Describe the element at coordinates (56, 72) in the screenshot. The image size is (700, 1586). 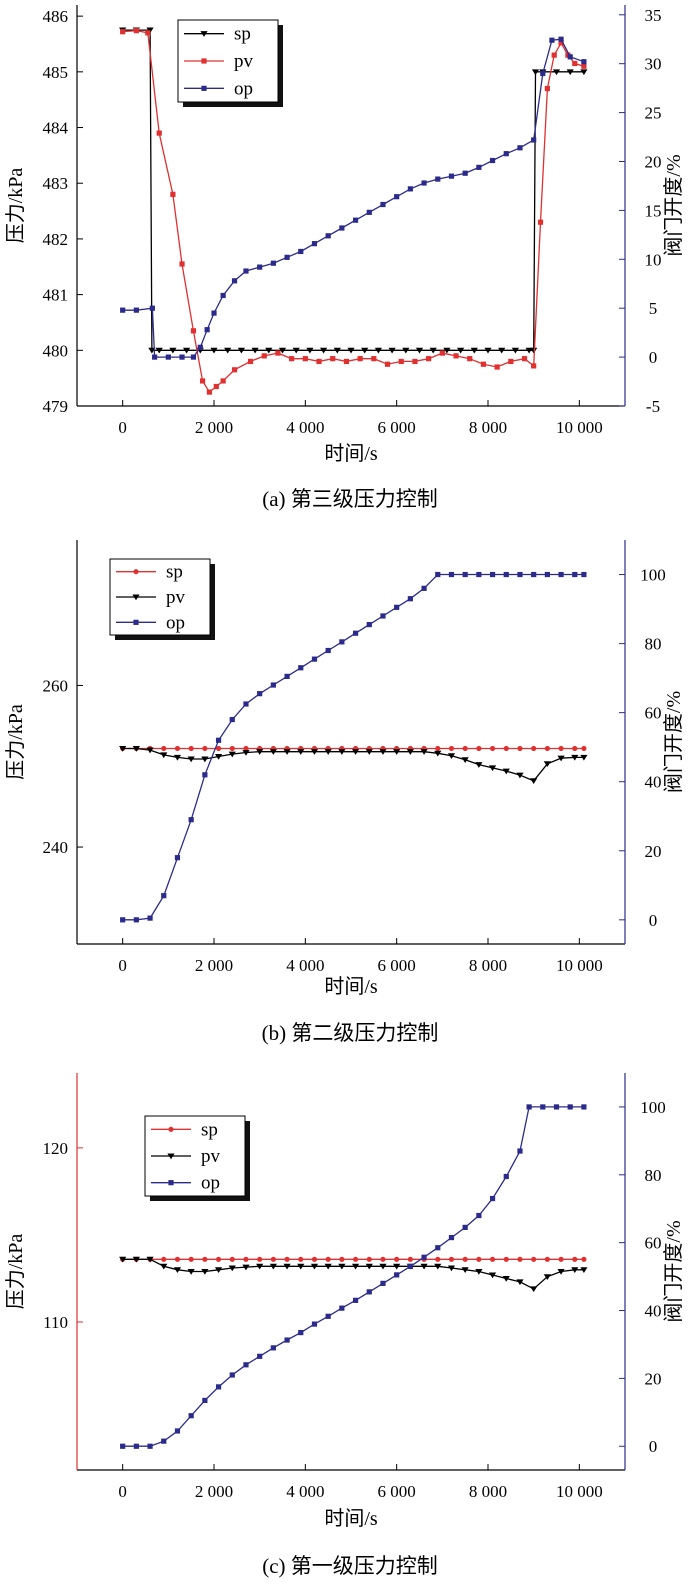
I see `left-y-tick-label: 485` at that location.